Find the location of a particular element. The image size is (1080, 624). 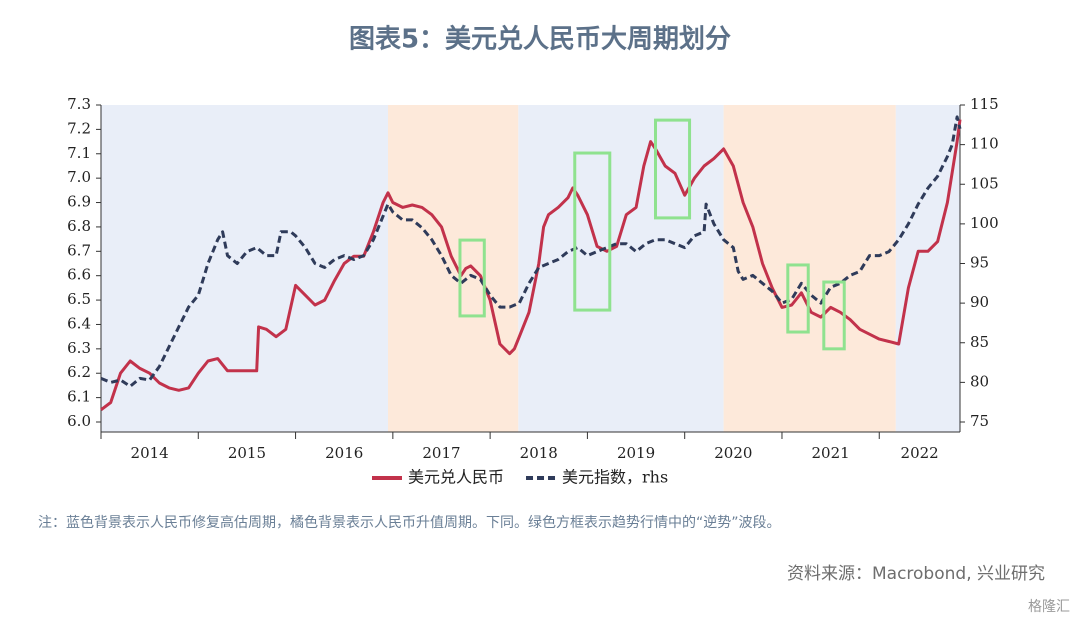

legend-label: 美元兑人民币 is located at coordinates (456, 477).